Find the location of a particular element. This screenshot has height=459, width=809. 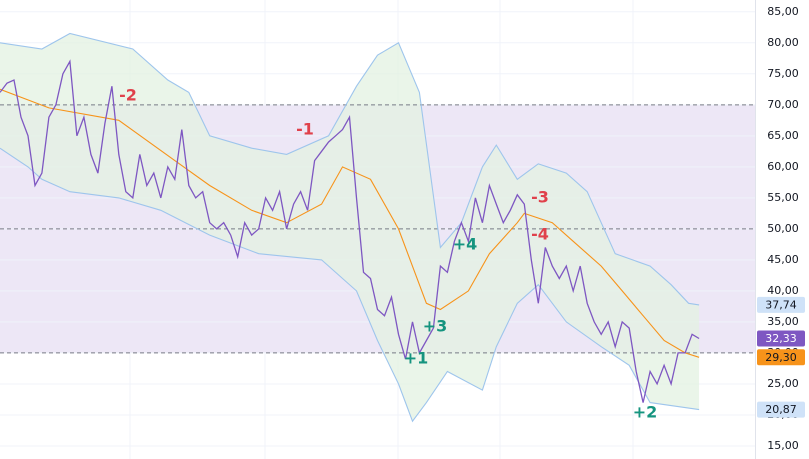

signal-annotation: -3 is located at coordinates (540, 197).